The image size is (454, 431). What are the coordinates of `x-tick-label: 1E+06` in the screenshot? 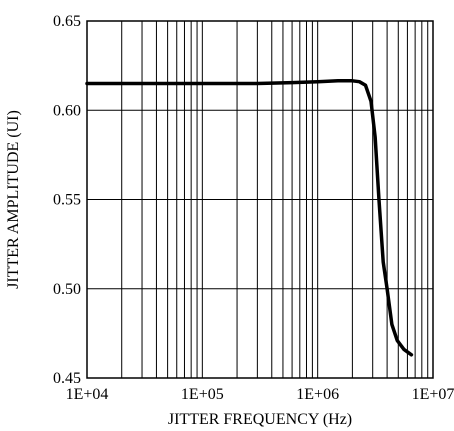 It's located at (317, 394).